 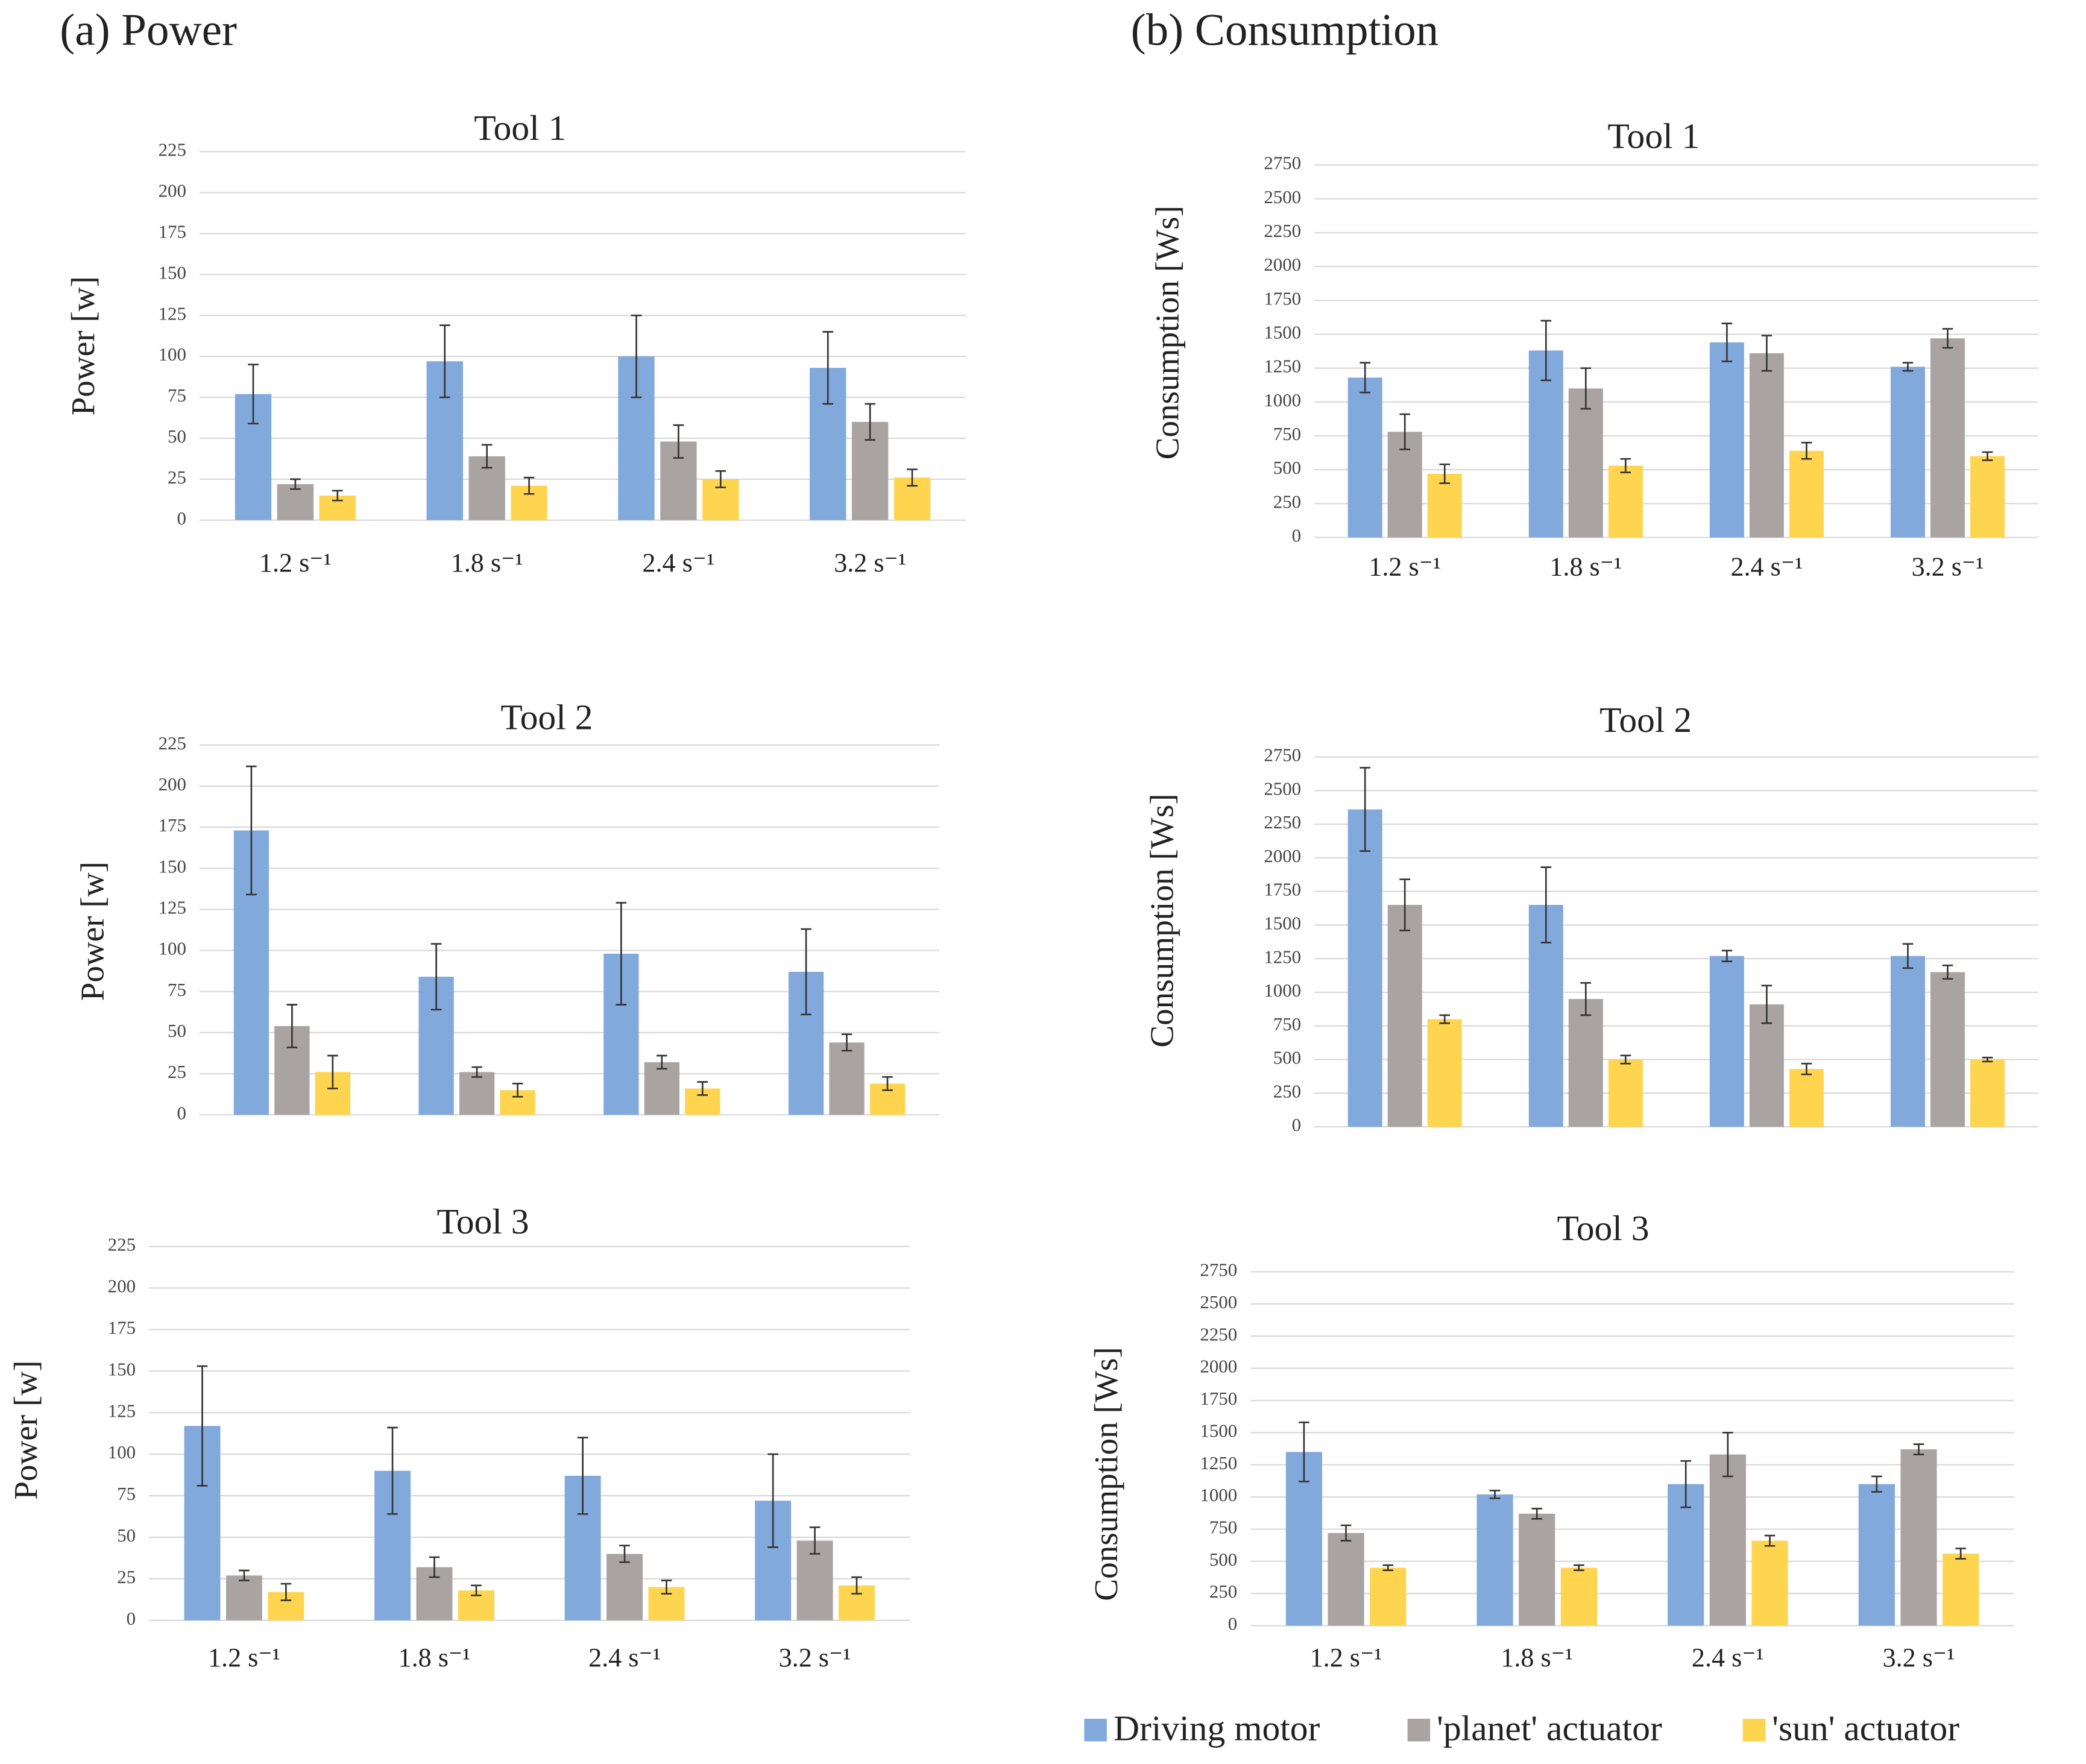 I want to click on y-tick-label: 50, so click(x=177, y=1031).